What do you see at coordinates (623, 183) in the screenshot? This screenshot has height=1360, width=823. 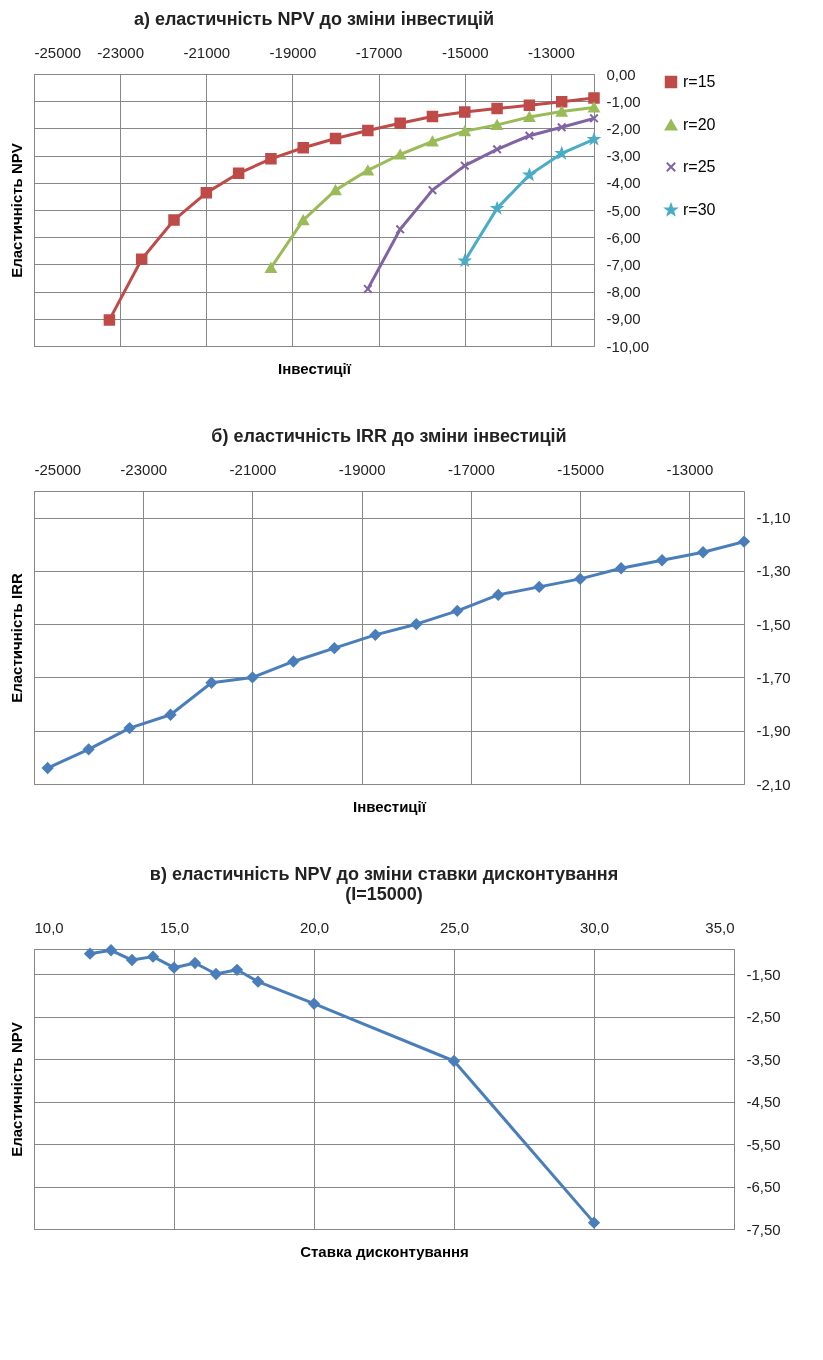 I see `y-tick-label: -4,00` at bounding box center [623, 183].